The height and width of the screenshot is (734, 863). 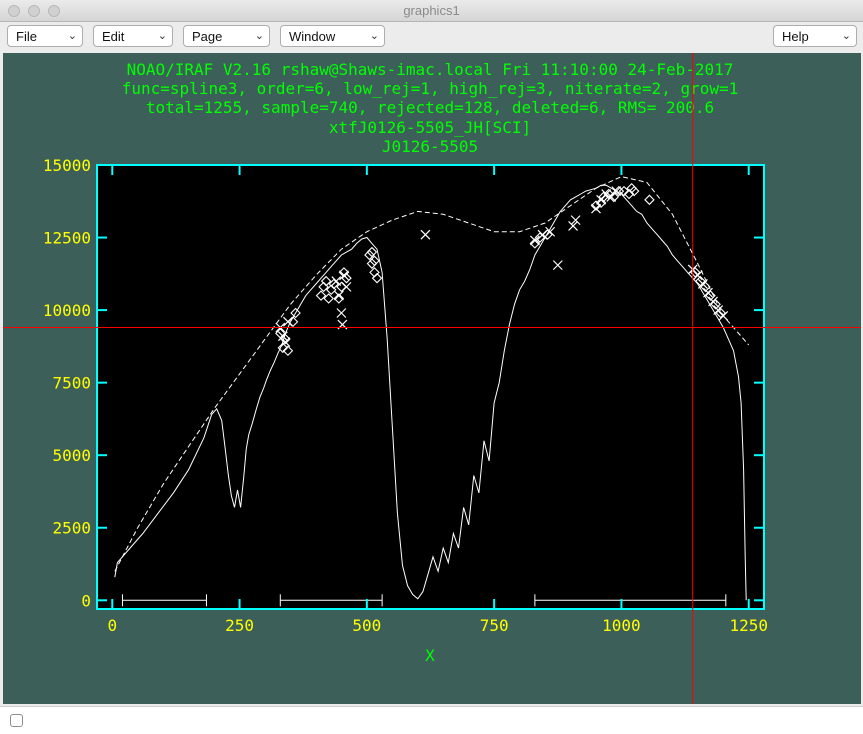 I want to click on y-tick-label: 0, so click(x=86, y=600).